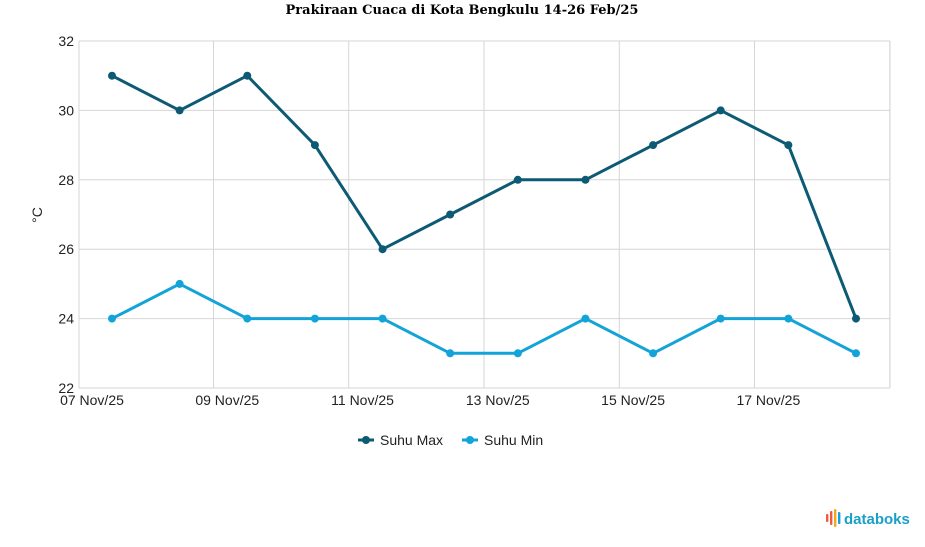 The height and width of the screenshot is (547, 925). What do you see at coordinates (66, 180) in the screenshot?
I see `y-tick-label: 28` at bounding box center [66, 180].